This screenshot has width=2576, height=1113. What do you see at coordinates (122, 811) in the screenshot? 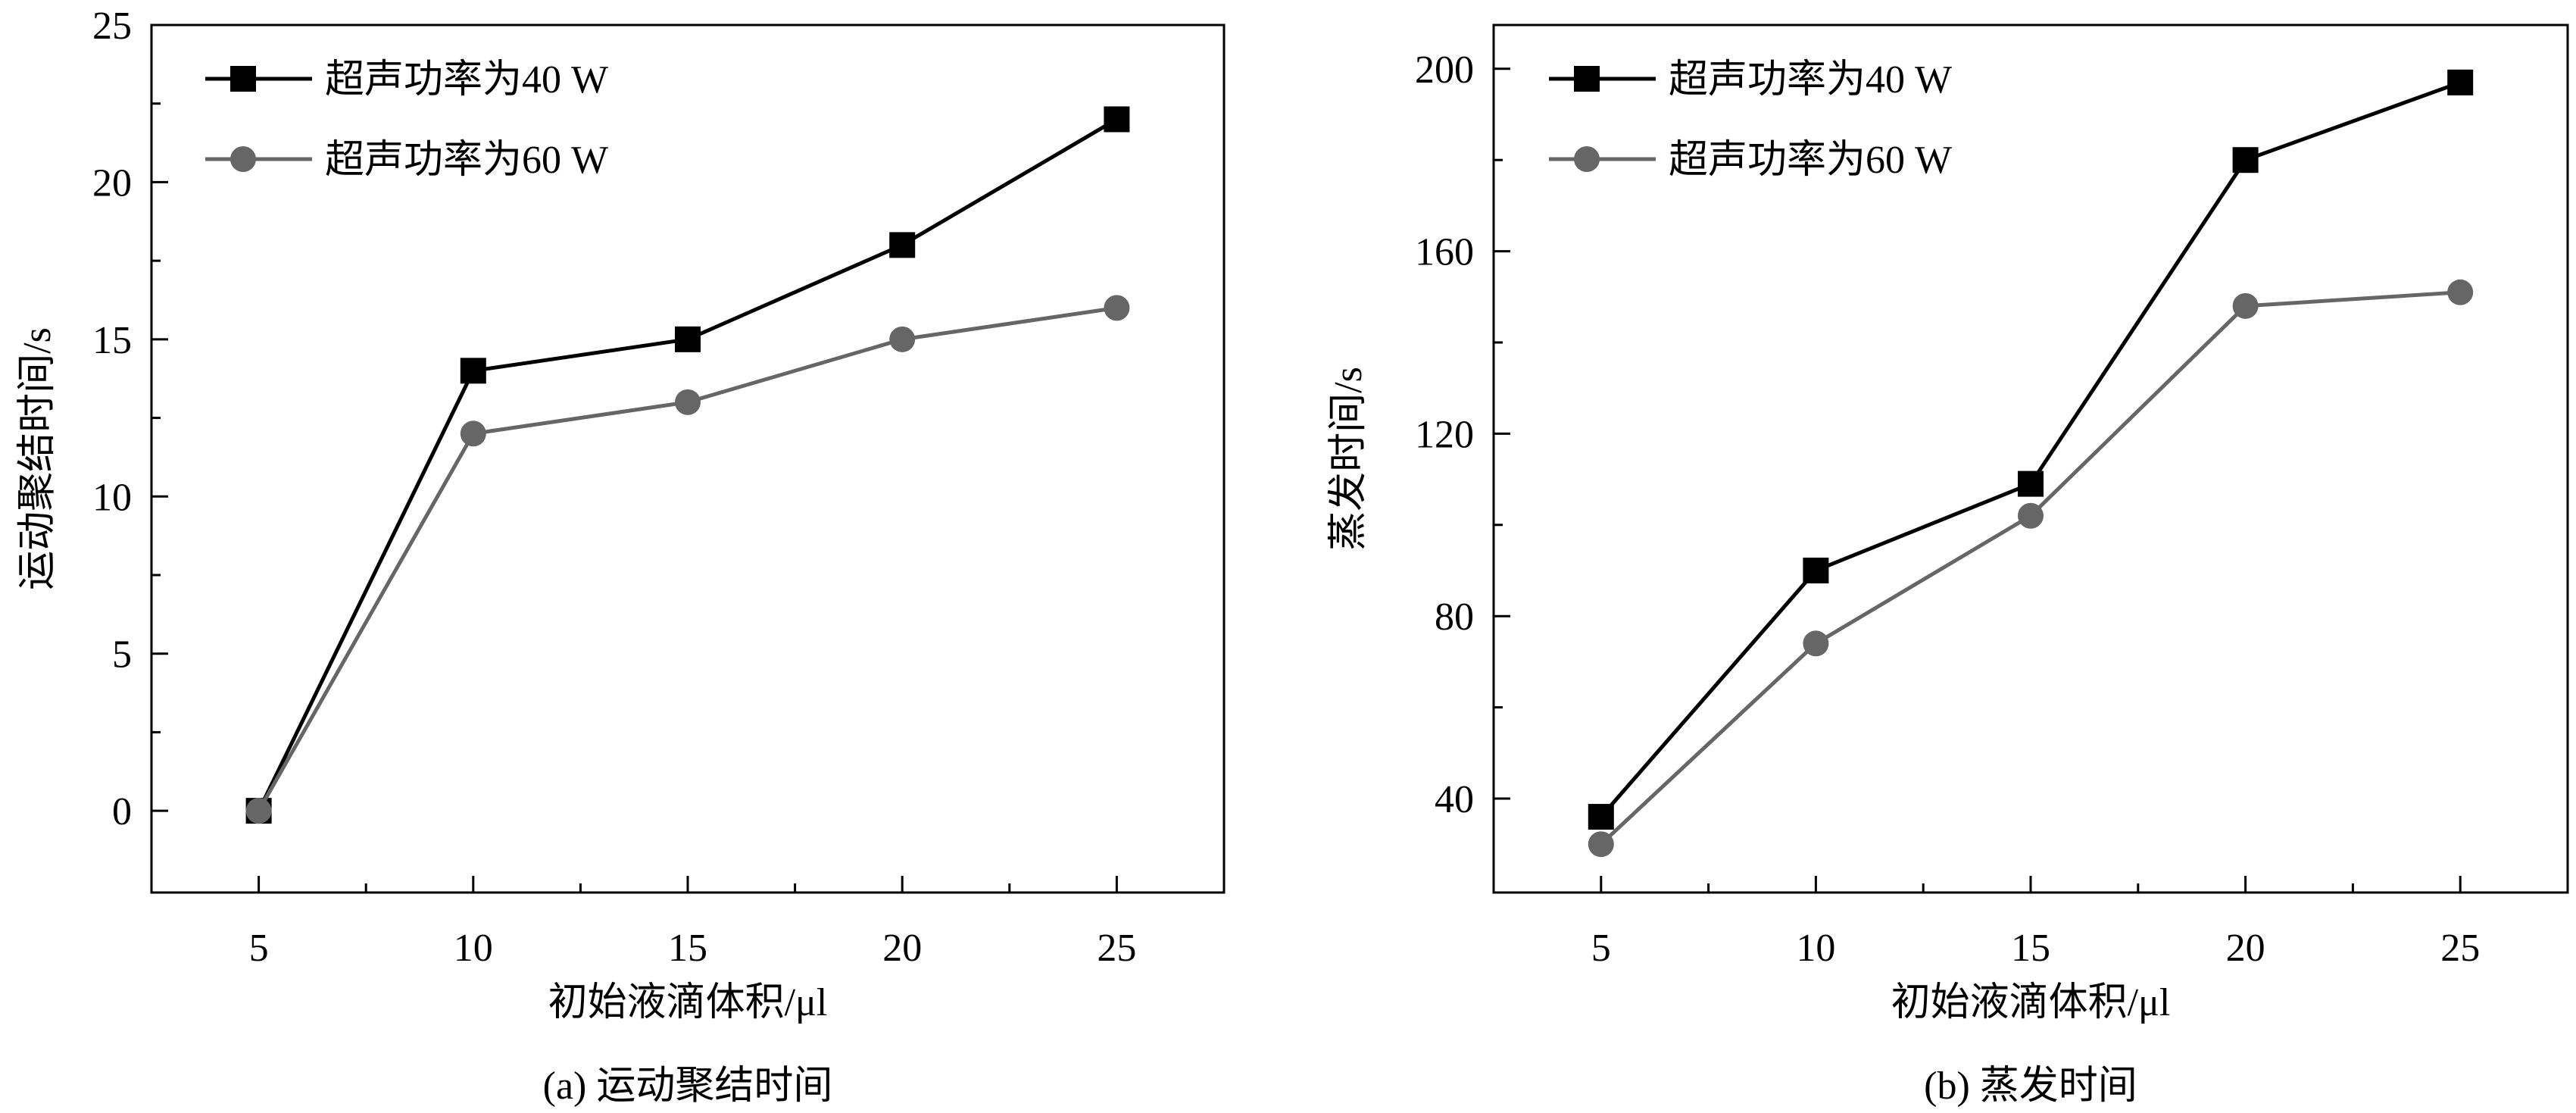
I see `y-tick-label: 0` at bounding box center [122, 811].